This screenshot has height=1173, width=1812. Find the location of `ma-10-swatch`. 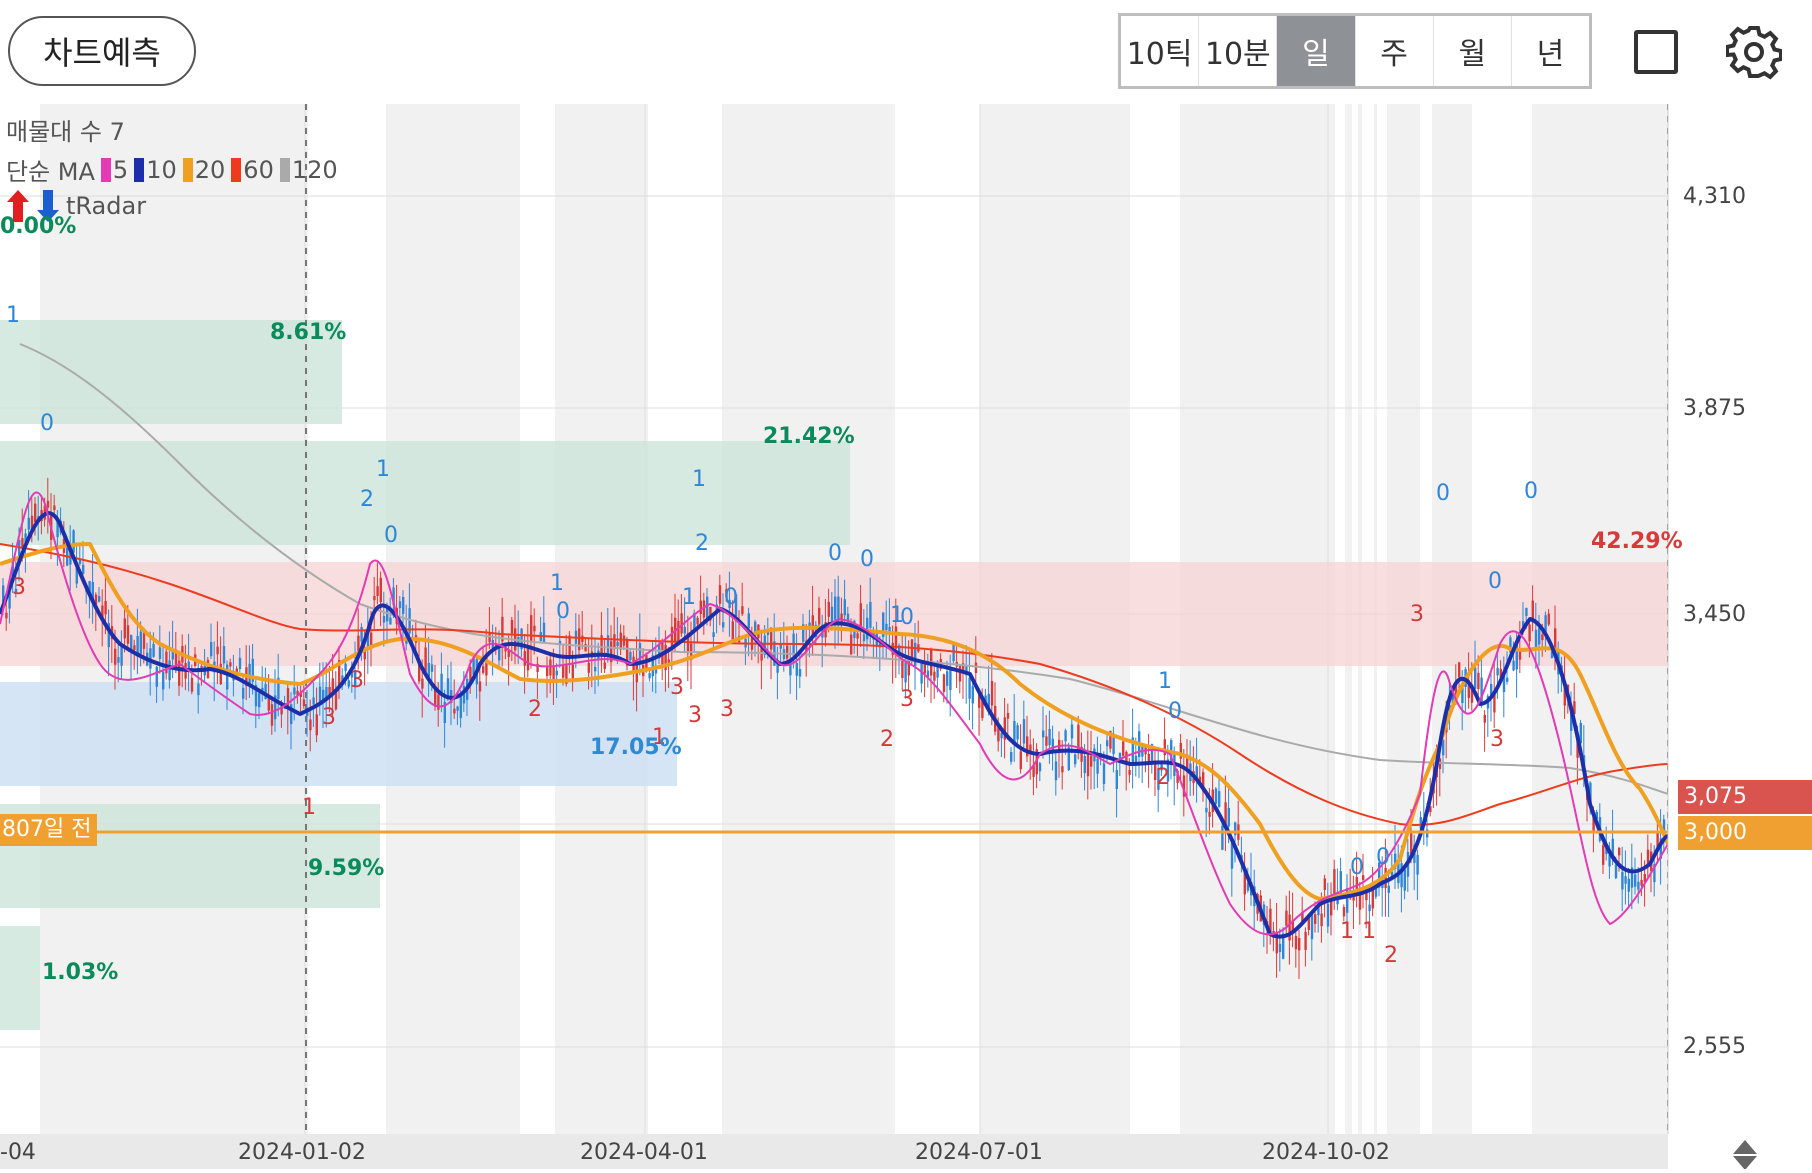

ma-10-swatch is located at coordinates (139, 169).